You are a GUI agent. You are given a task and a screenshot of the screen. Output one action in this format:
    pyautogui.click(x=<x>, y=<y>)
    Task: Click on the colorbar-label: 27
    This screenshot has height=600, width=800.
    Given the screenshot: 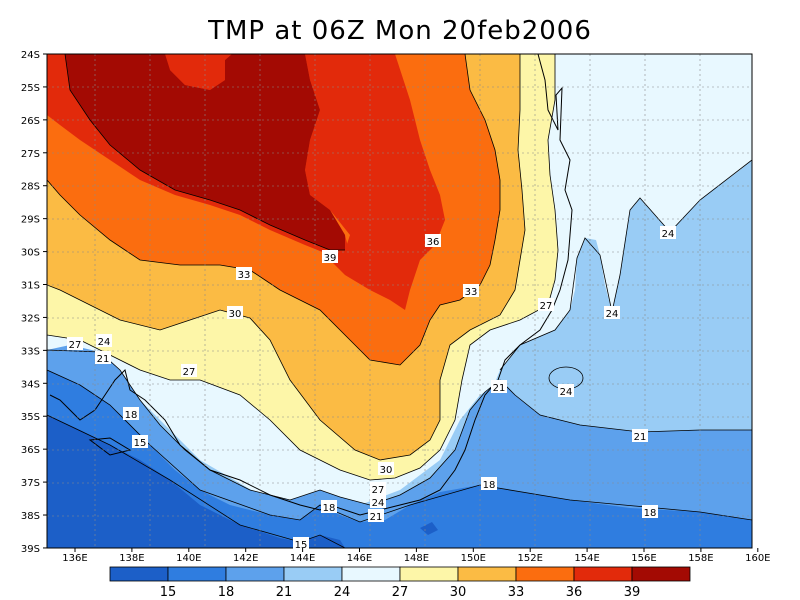 What is the action you would take?
    pyautogui.click(x=400, y=592)
    